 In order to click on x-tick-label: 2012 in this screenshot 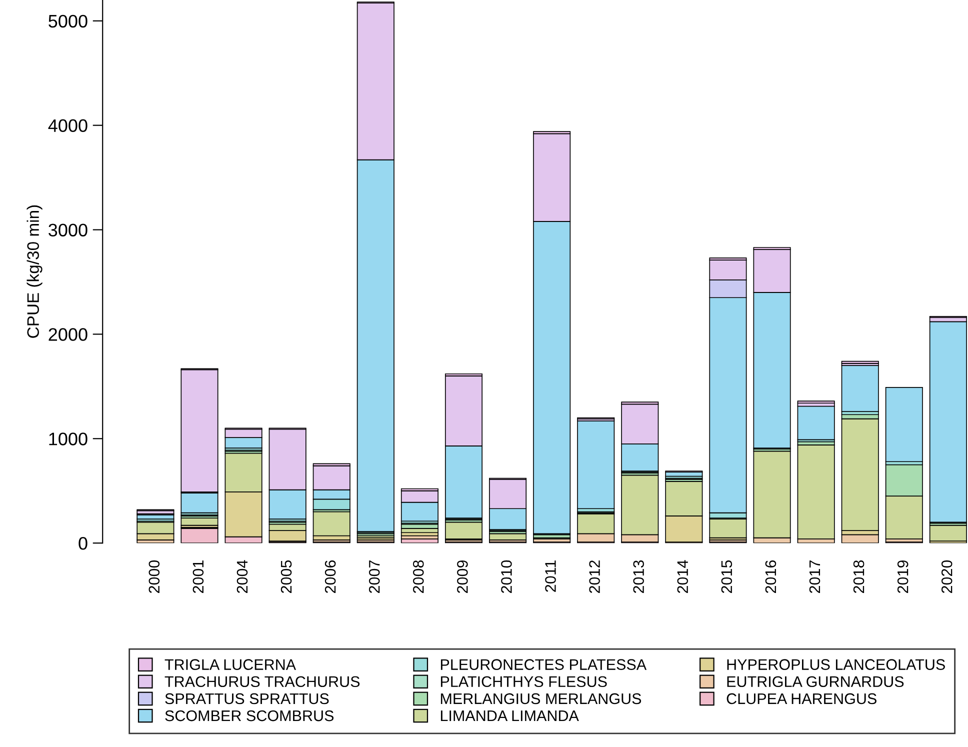, I will do `click(594, 576)`.